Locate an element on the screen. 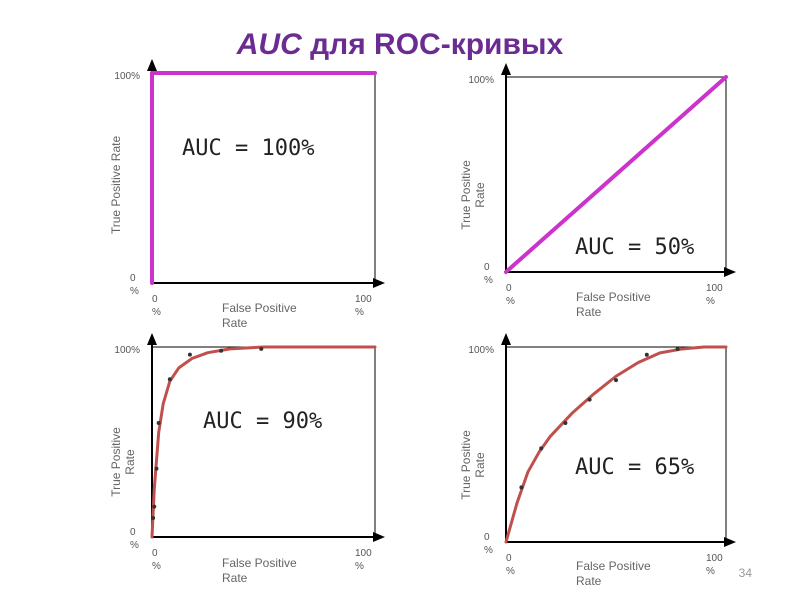  y-axis-title: True Positive Rate is located at coordinates (116, 185).